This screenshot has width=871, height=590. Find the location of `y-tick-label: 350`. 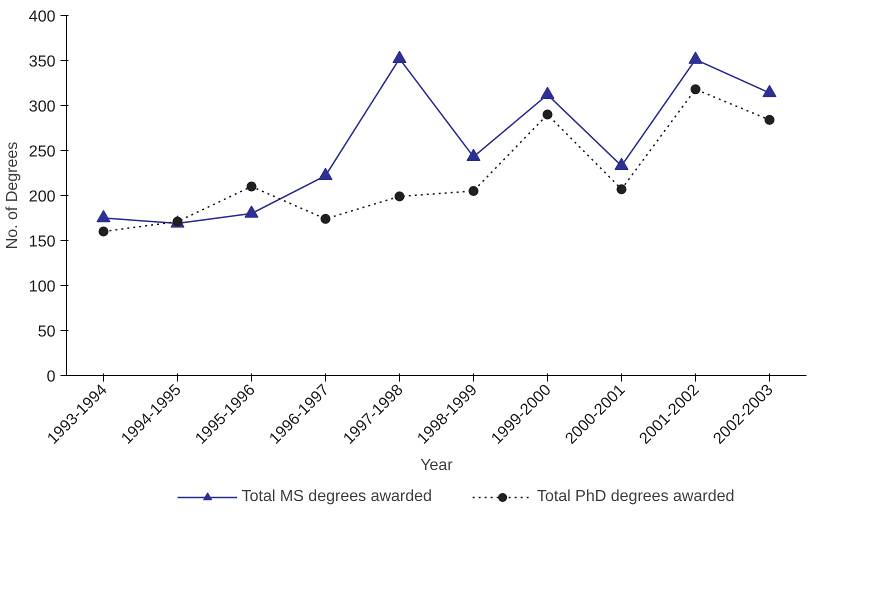

y-tick-label: 350 is located at coordinates (42, 62).